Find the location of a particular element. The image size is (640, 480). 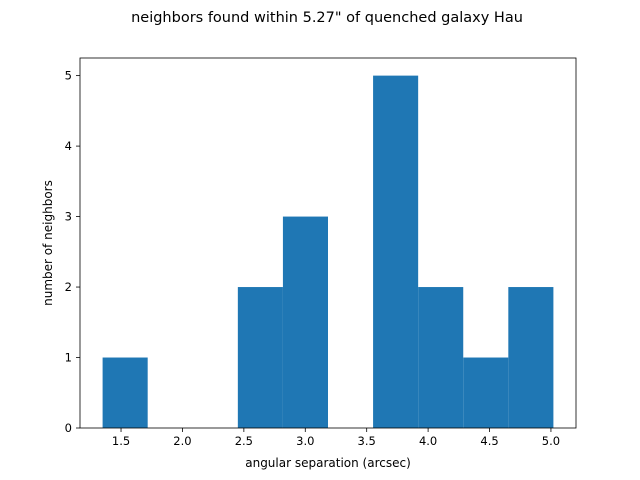

y-tick-label: 5 is located at coordinates (68, 76).